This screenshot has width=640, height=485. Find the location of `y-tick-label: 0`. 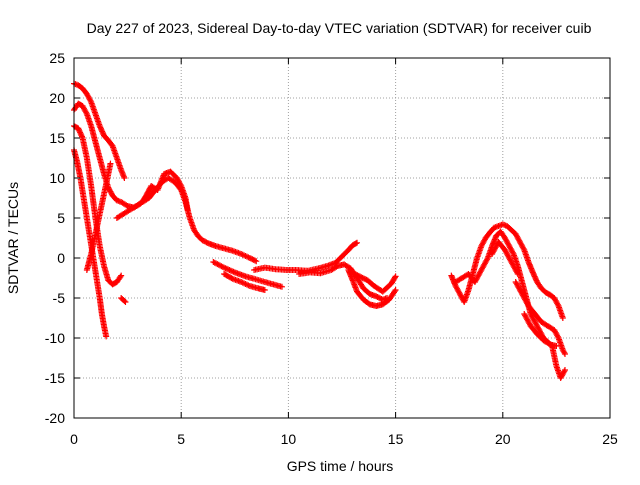

y-tick-label: 0 is located at coordinates (61, 258).